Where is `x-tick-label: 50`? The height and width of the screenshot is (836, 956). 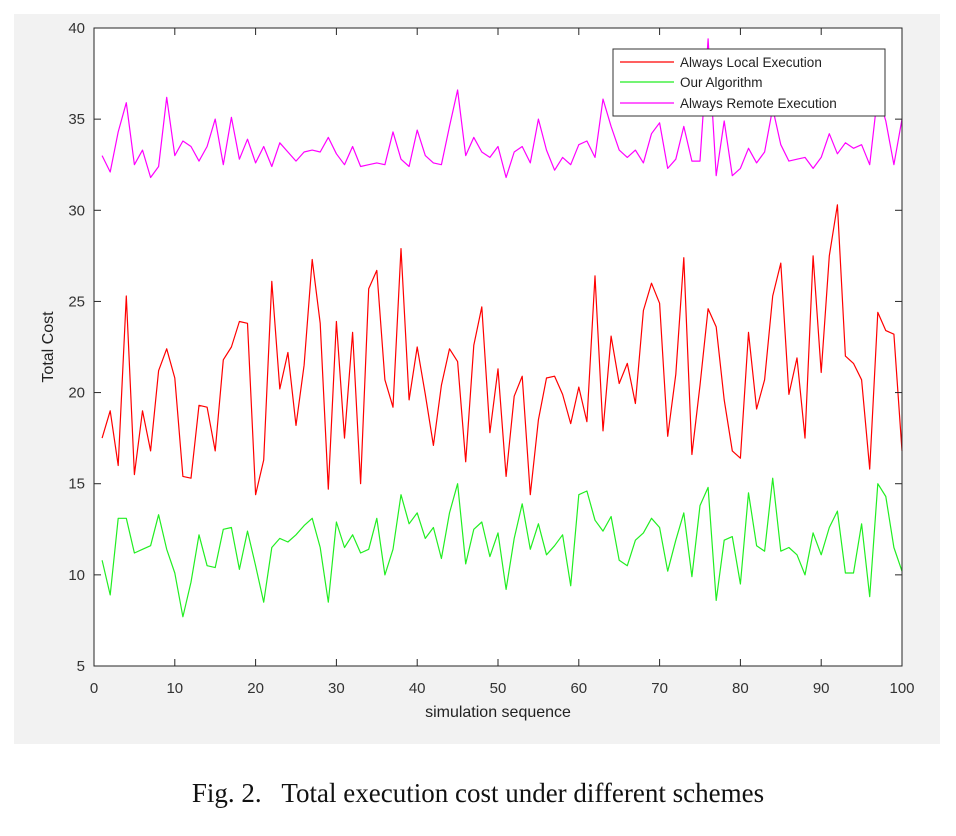
x-tick-label: 50 is located at coordinates (498, 688).